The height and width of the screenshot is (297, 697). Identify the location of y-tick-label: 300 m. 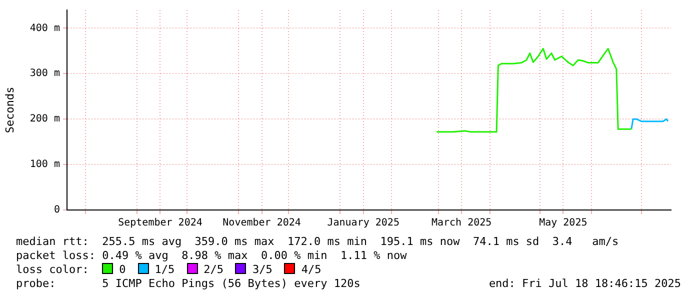
(45, 74).